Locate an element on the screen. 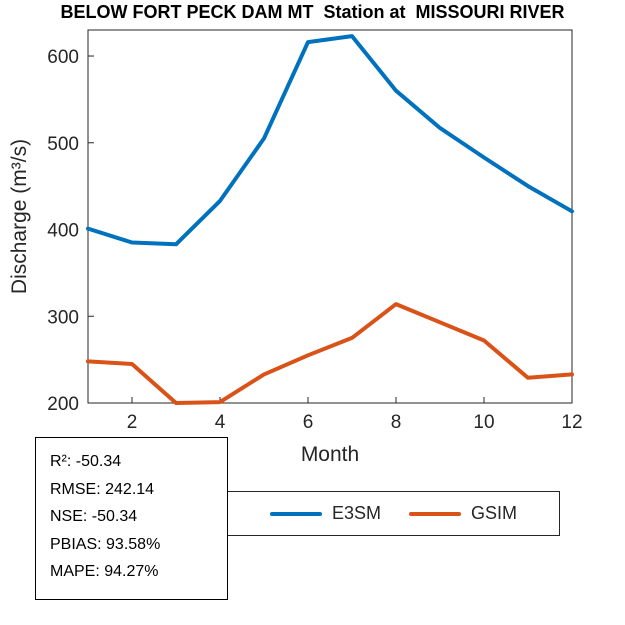  stat-nse: NSE: -50.34 is located at coordinates (94, 517).